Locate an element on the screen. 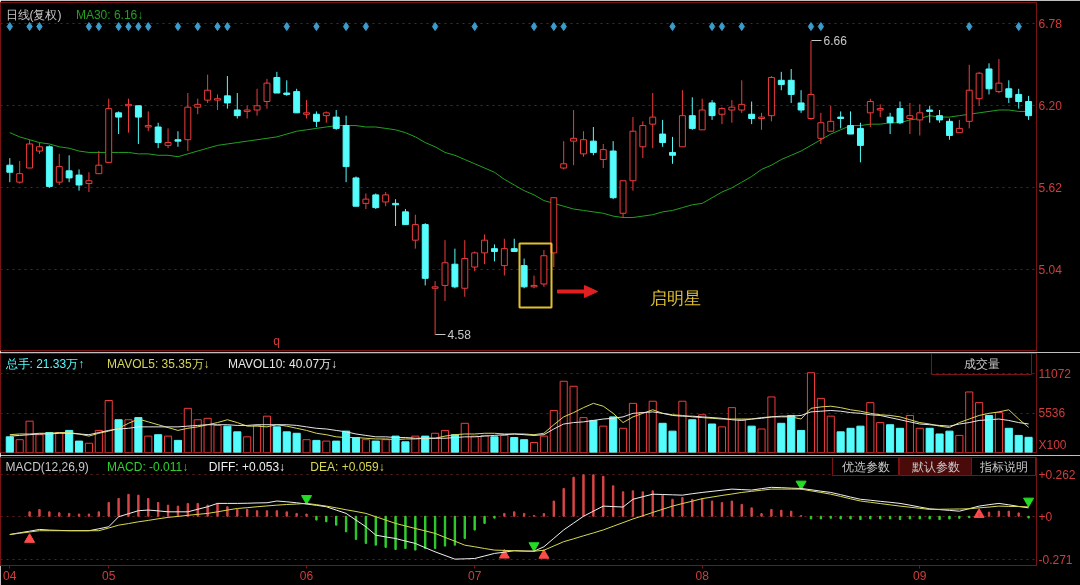 This screenshot has height=585, width=1080. annotation: 优选参数 is located at coordinates (865, 466).